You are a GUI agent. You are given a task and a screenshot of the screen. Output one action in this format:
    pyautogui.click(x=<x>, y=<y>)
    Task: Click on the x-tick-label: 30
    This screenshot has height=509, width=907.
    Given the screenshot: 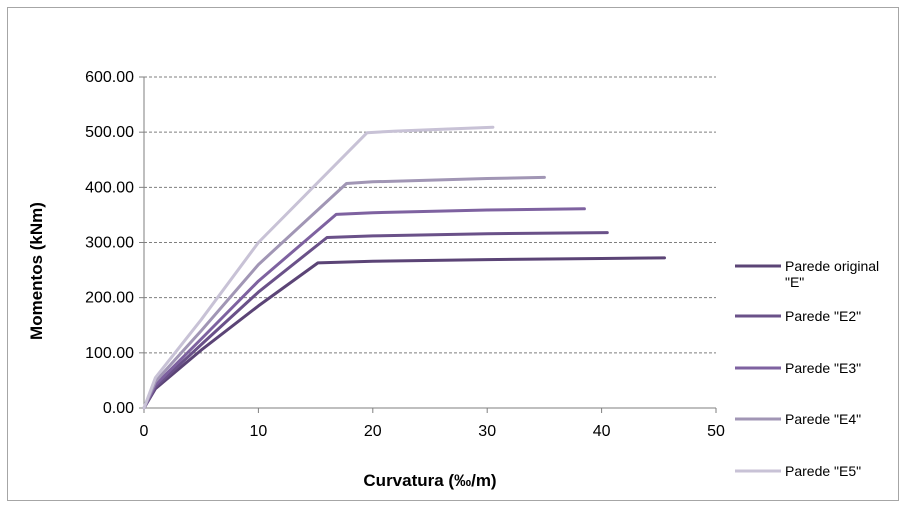 What is the action you would take?
    pyautogui.click(x=487, y=431)
    